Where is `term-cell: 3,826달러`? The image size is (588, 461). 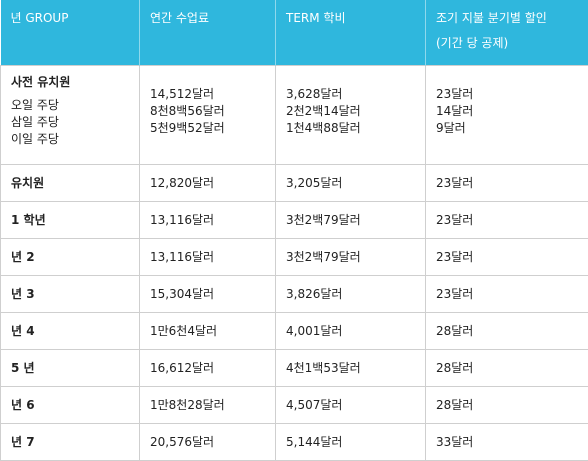 term-cell: 3,826달러 is located at coordinates (350, 294).